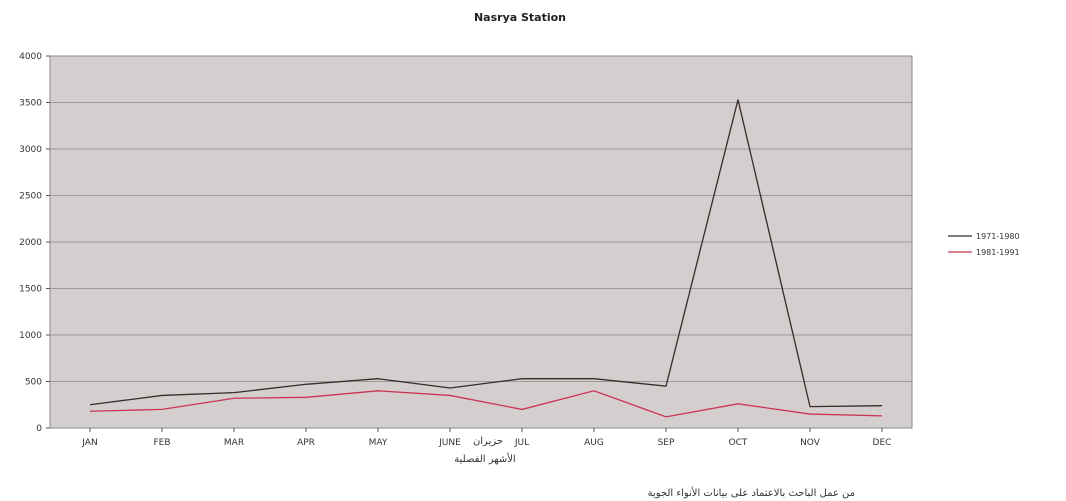 The image size is (1066, 501). Describe the element at coordinates (810, 443) in the screenshot. I see `x-tick-label: NOV` at that location.